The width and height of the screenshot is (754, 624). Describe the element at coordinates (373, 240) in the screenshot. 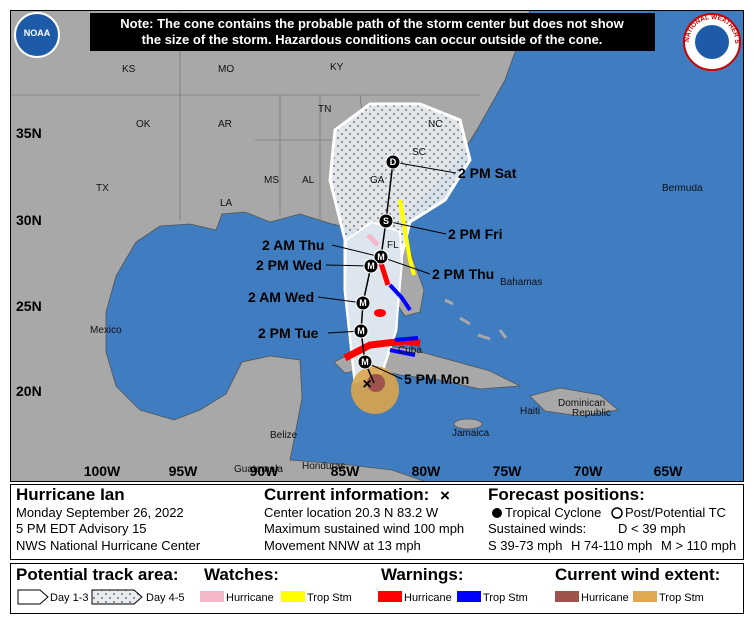

I see `hurricane-watch` at that location.